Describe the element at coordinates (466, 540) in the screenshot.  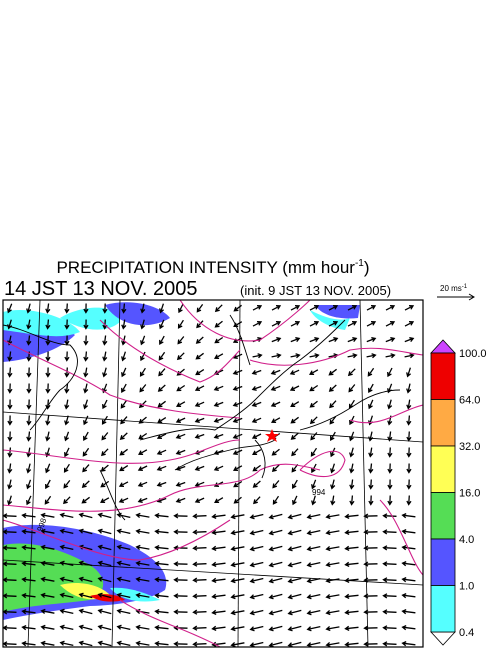
I see `colorbar-label: 4.0` at that location.